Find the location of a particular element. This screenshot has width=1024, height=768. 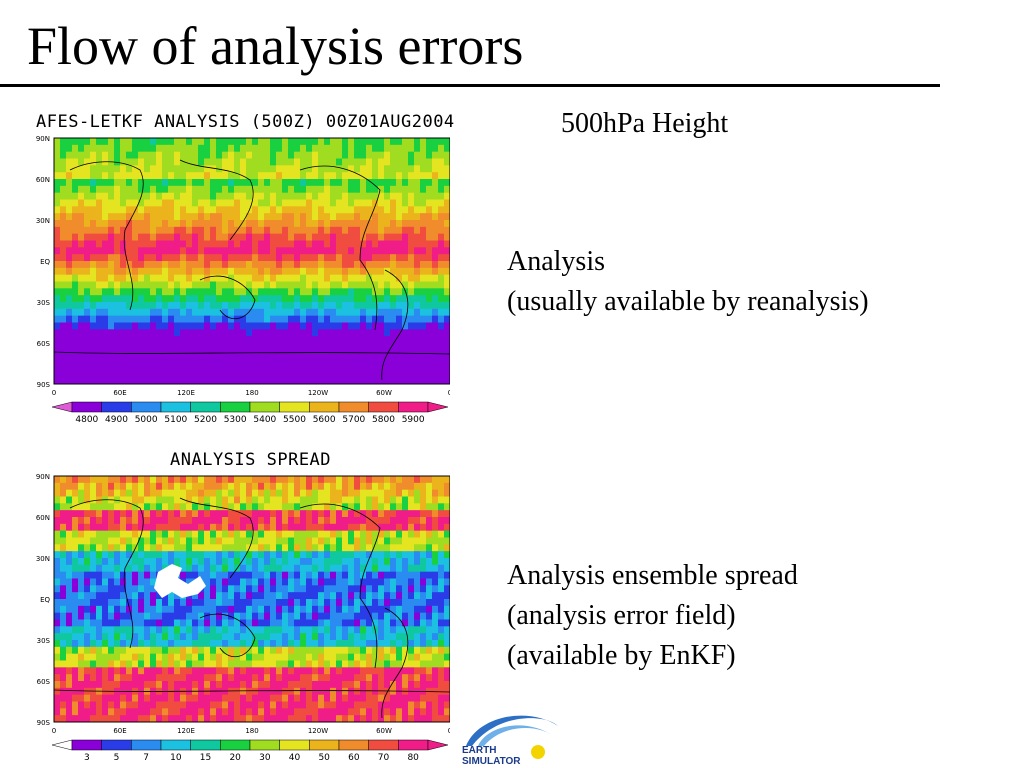

spread-note-2: (available by EnKF) is located at coordinates (621, 655).